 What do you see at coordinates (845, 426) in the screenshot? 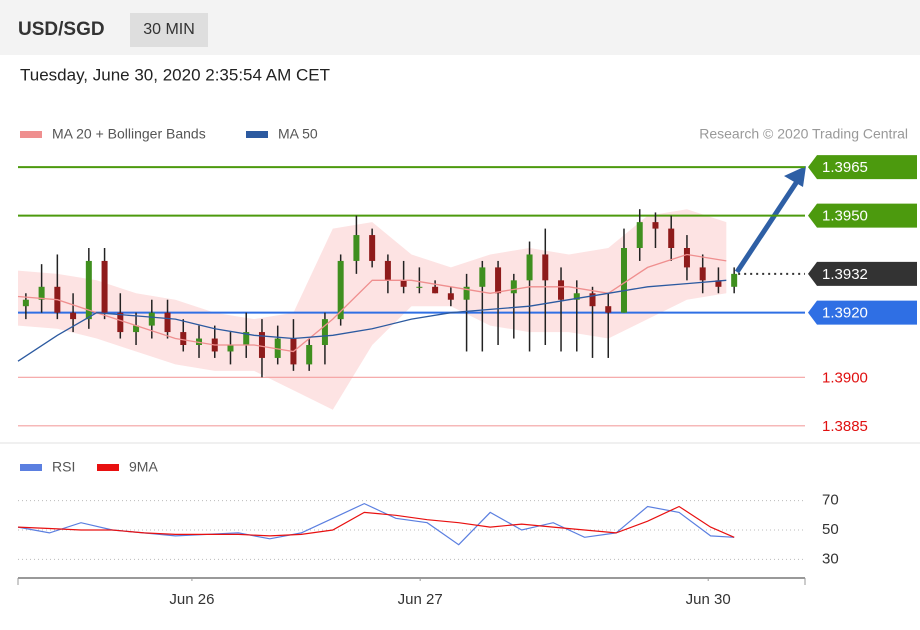
I see `level-label: 1.3885` at bounding box center [845, 426].